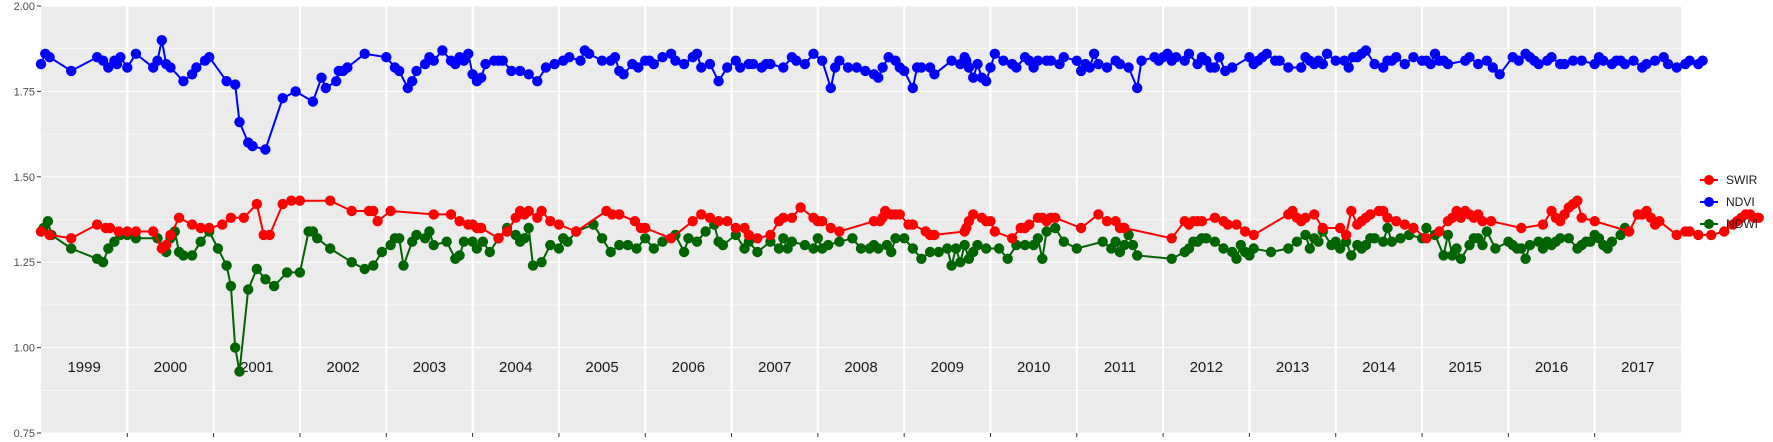 The width and height of the screenshot is (1773, 442). What do you see at coordinates (342, 367) in the screenshot?
I see `year-label: 2002` at bounding box center [342, 367].